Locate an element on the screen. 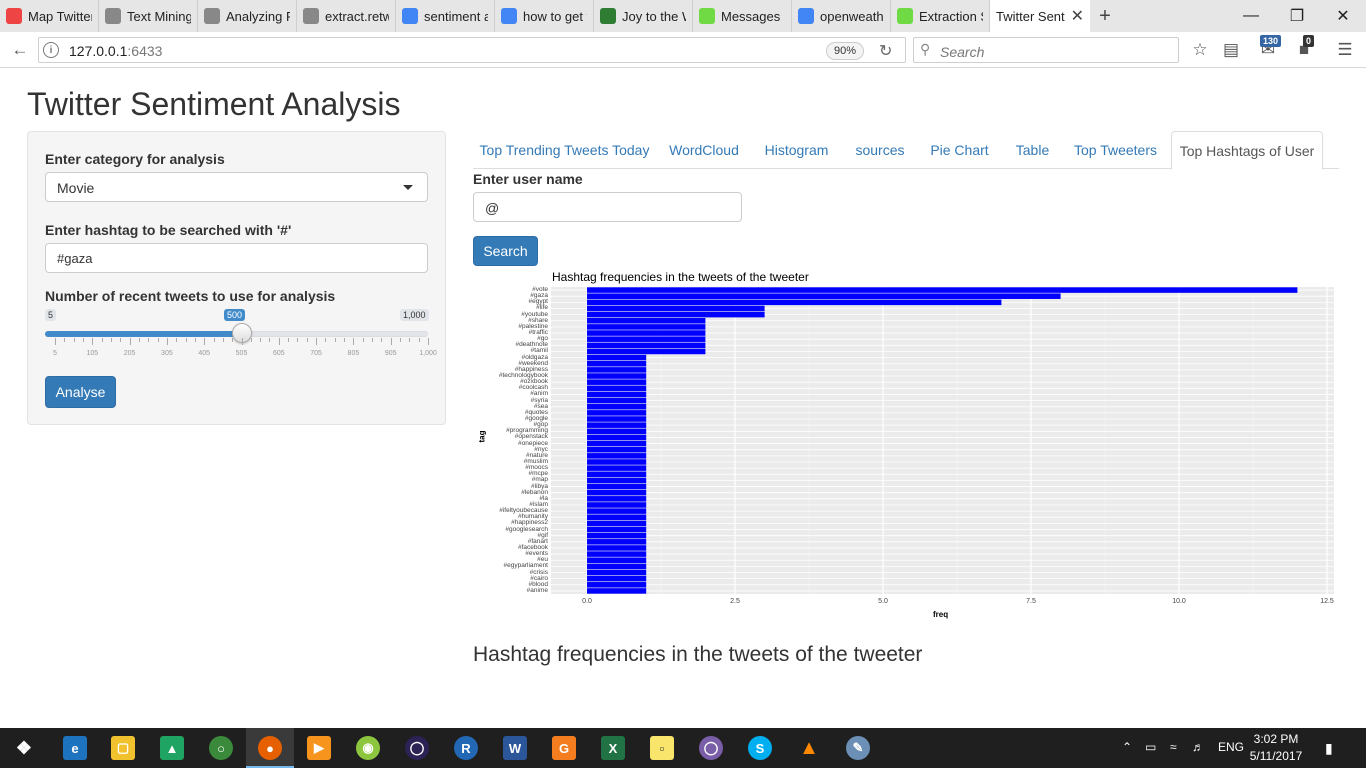  taskbar-clock: 3:02 PM 5/11/2017 is located at coordinates (1276, 747).